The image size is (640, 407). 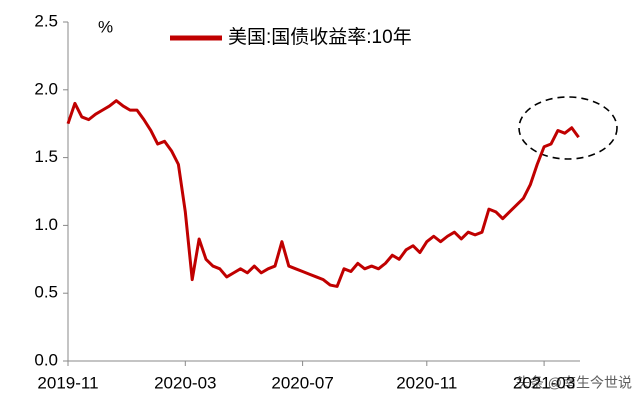 What do you see at coordinates (320, 37) in the screenshot?
I see `legend-label: 美国:国债收益率:10年` at bounding box center [320, 37].